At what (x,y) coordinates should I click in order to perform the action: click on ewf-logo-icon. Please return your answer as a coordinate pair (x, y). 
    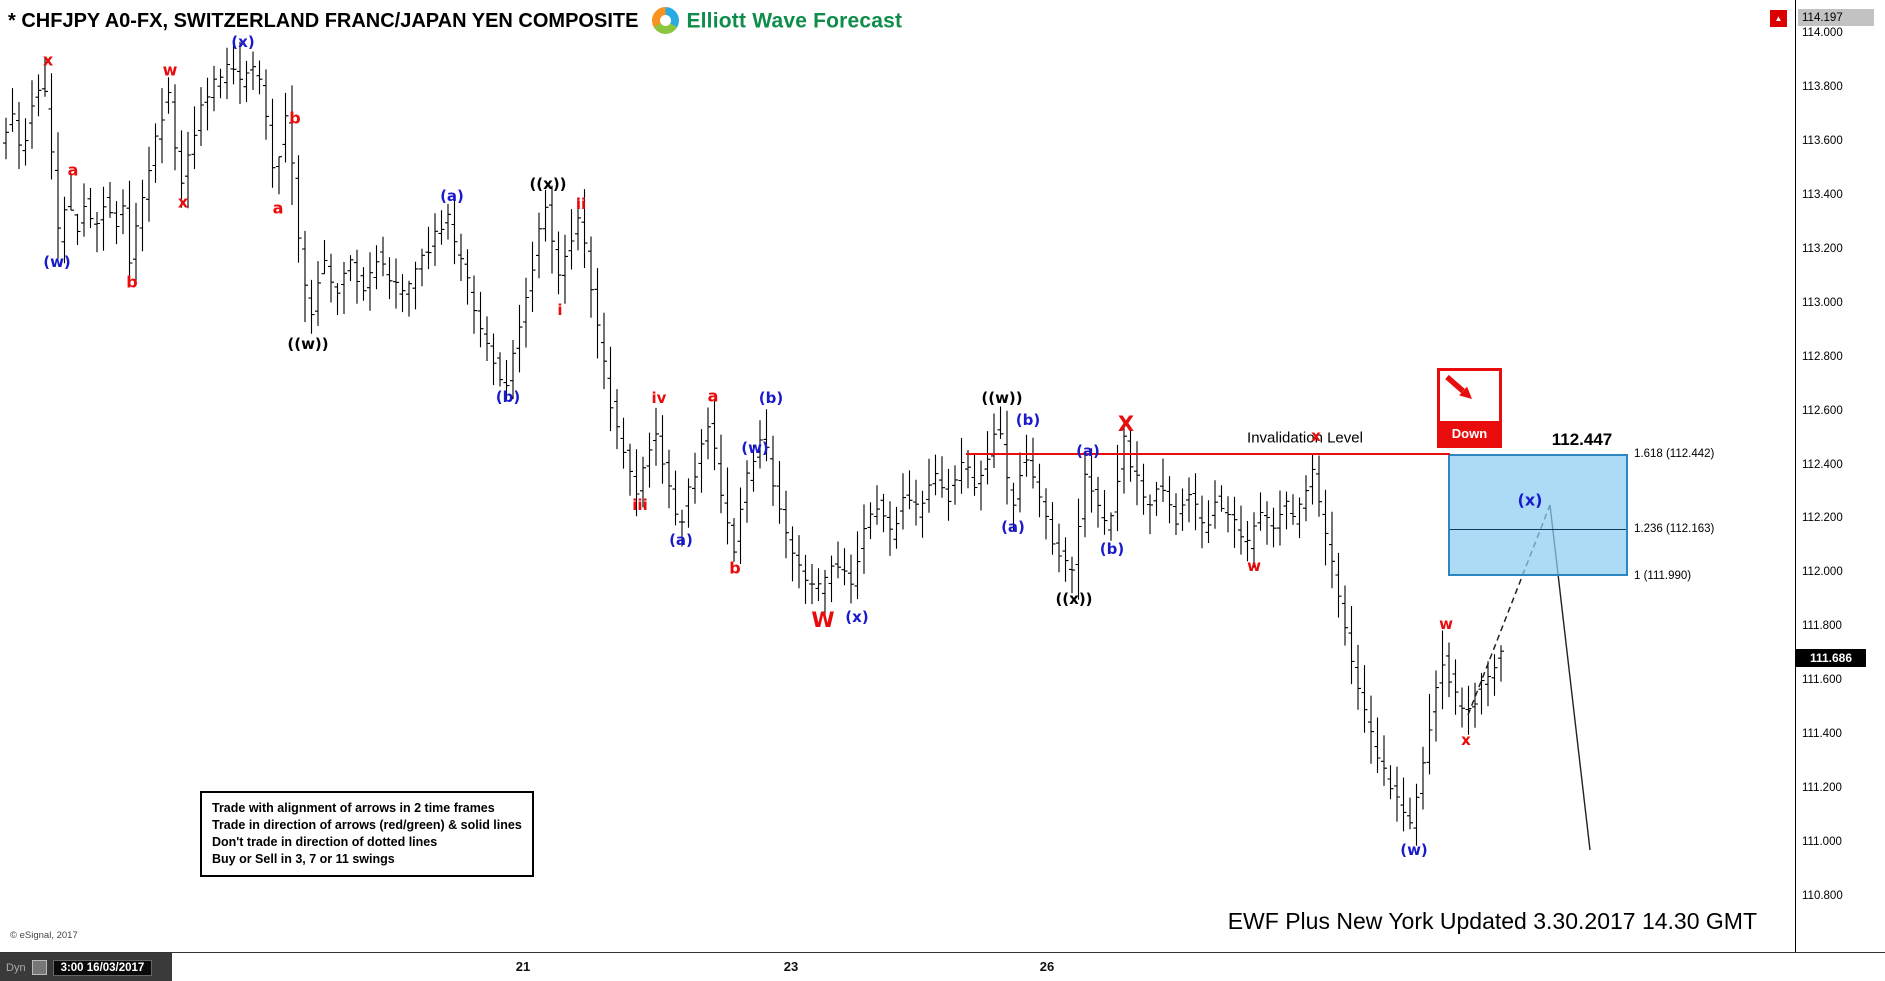
    Looking at the image, I should click on (666, 20).